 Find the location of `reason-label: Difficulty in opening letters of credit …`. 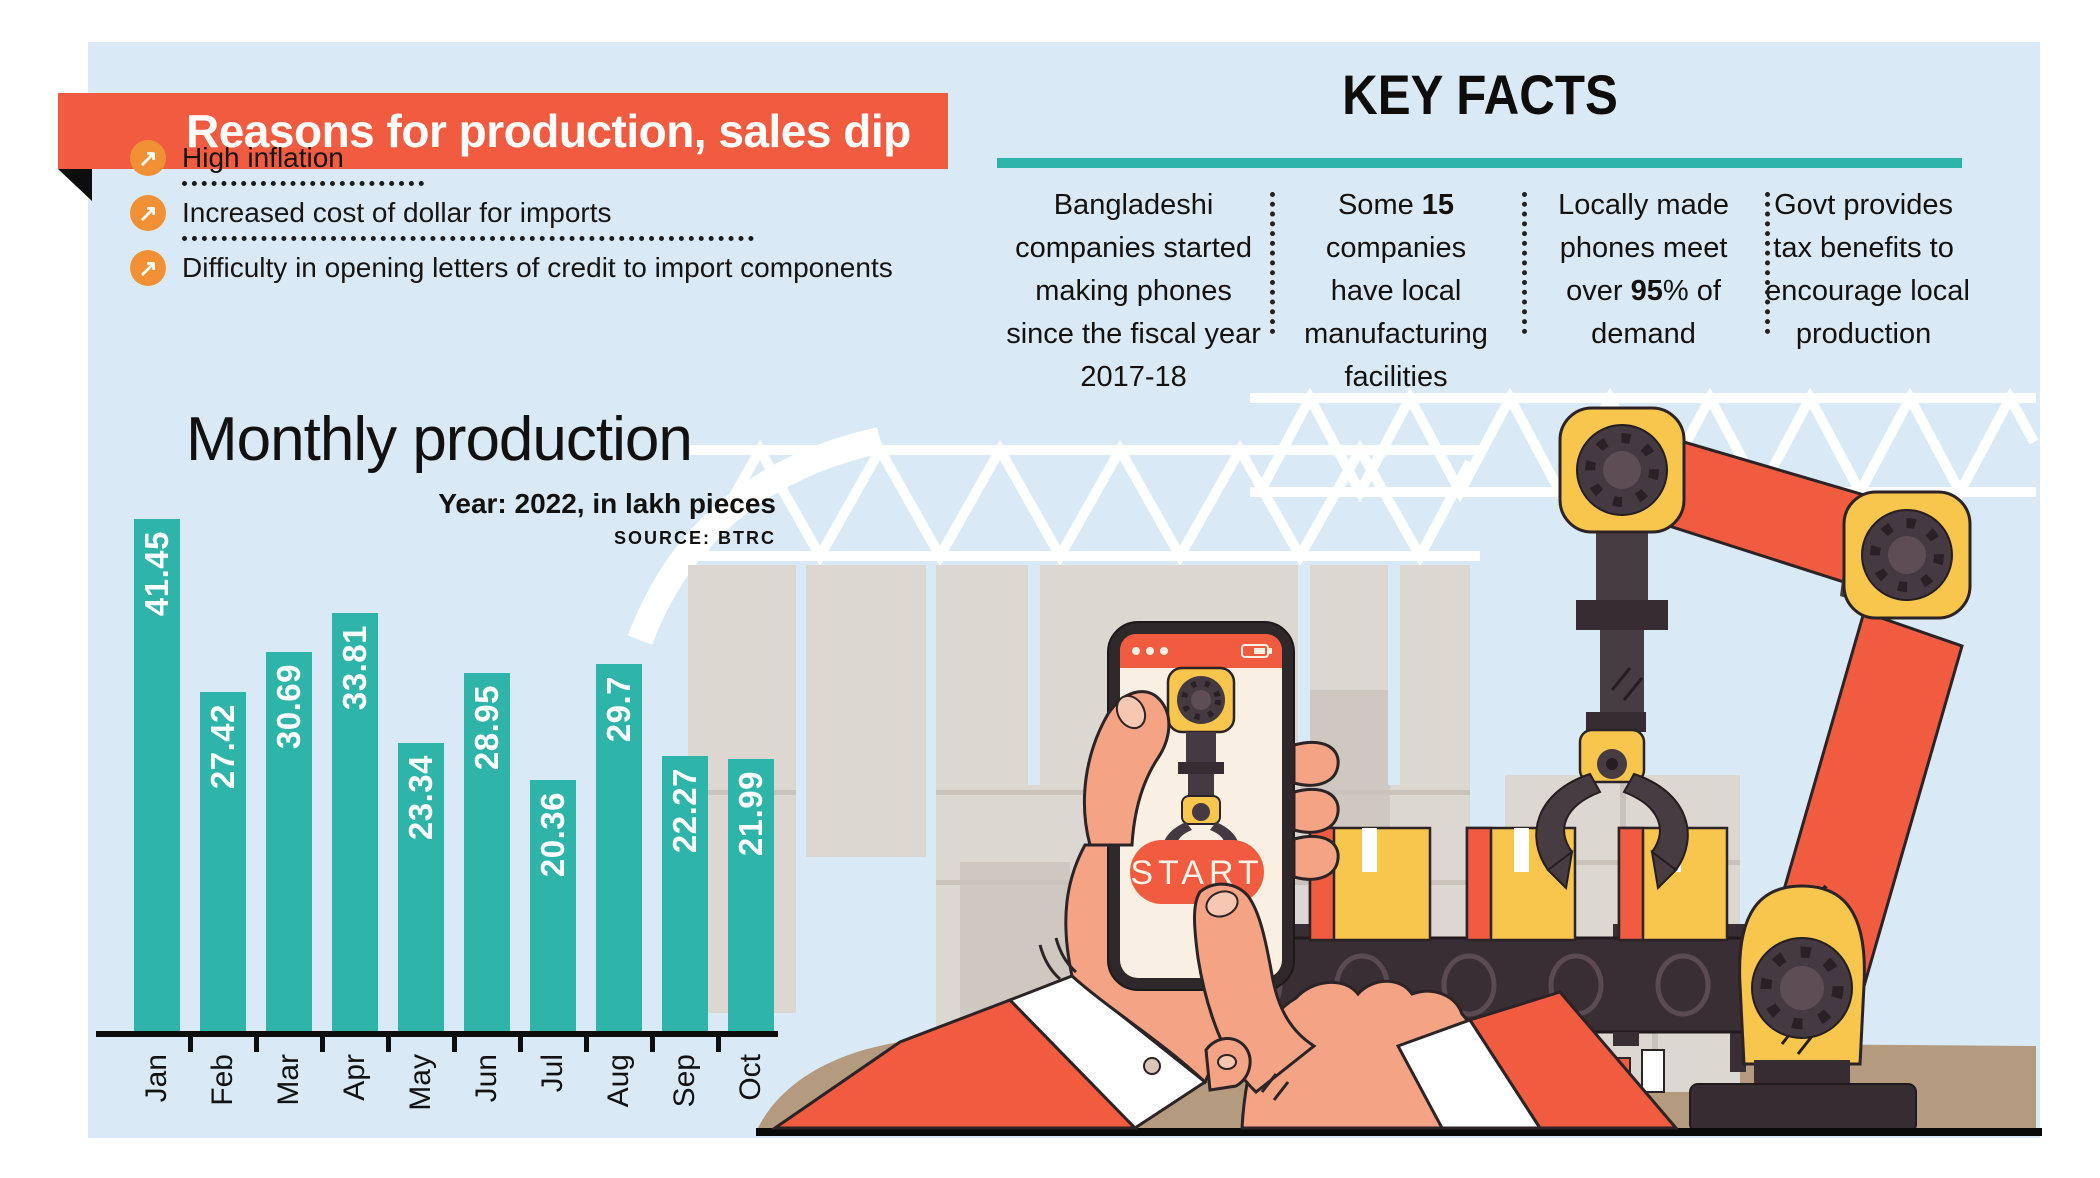

reason-label: Difficulty in opening letters of credit … is located at coordinates (537, 267).